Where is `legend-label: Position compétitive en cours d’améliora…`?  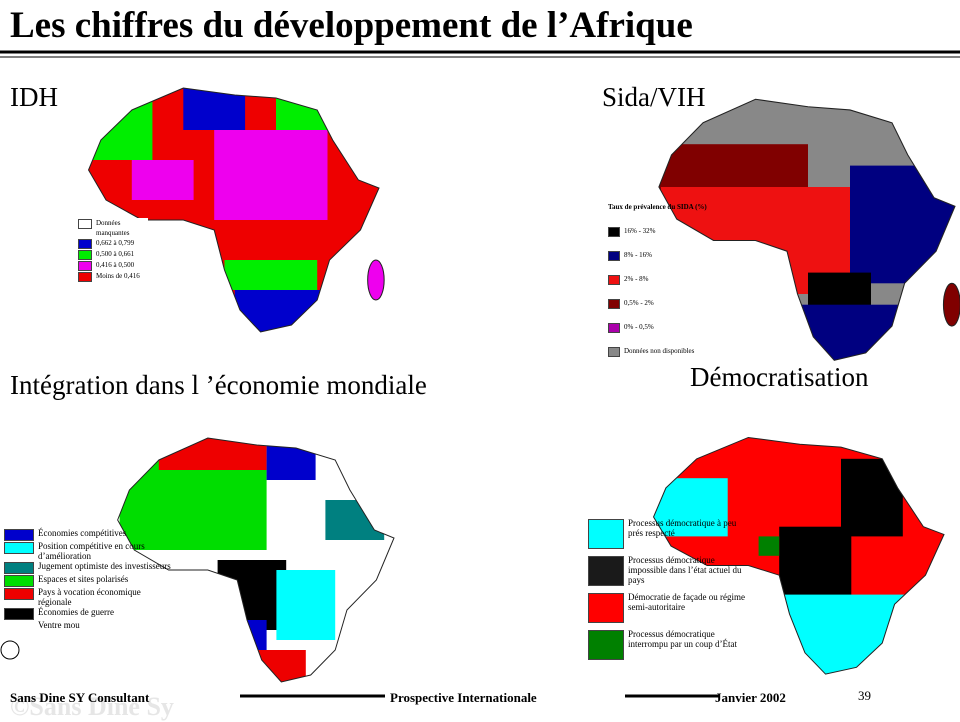 legend-label: Position compétitive en cours d’améliora… is located at coordinates (91, 551).